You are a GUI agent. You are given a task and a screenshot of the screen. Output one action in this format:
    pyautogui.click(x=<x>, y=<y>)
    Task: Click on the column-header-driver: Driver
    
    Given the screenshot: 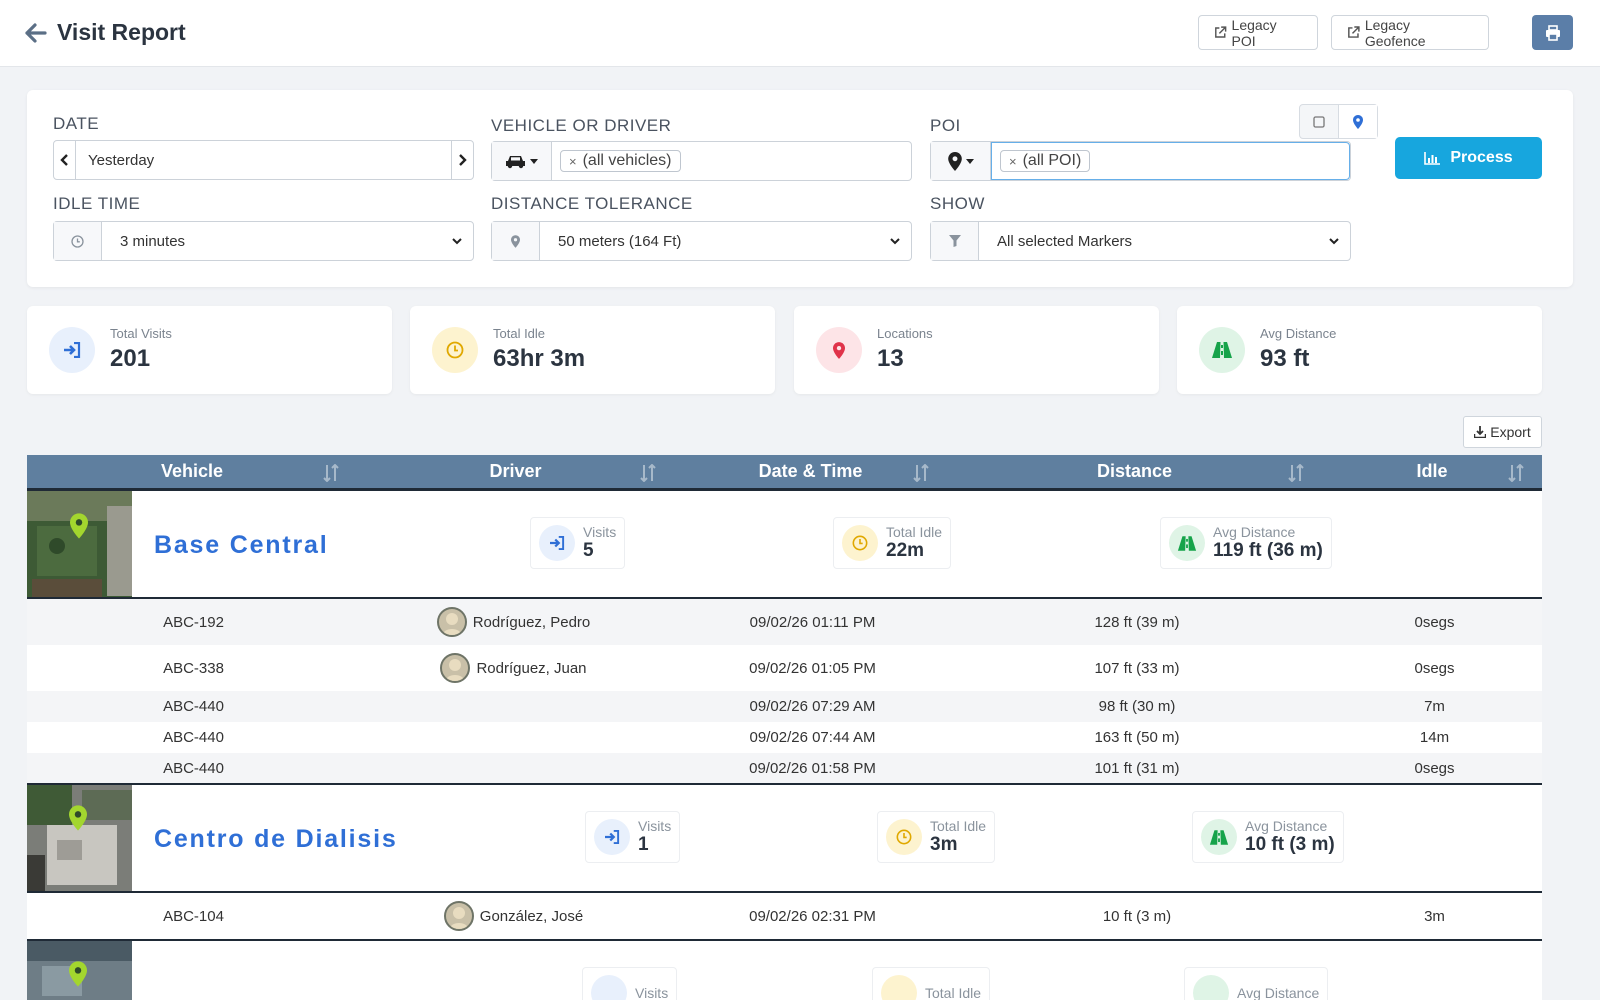 What is the action you would take?
    pyautogui.click(x=515, y=471)
    